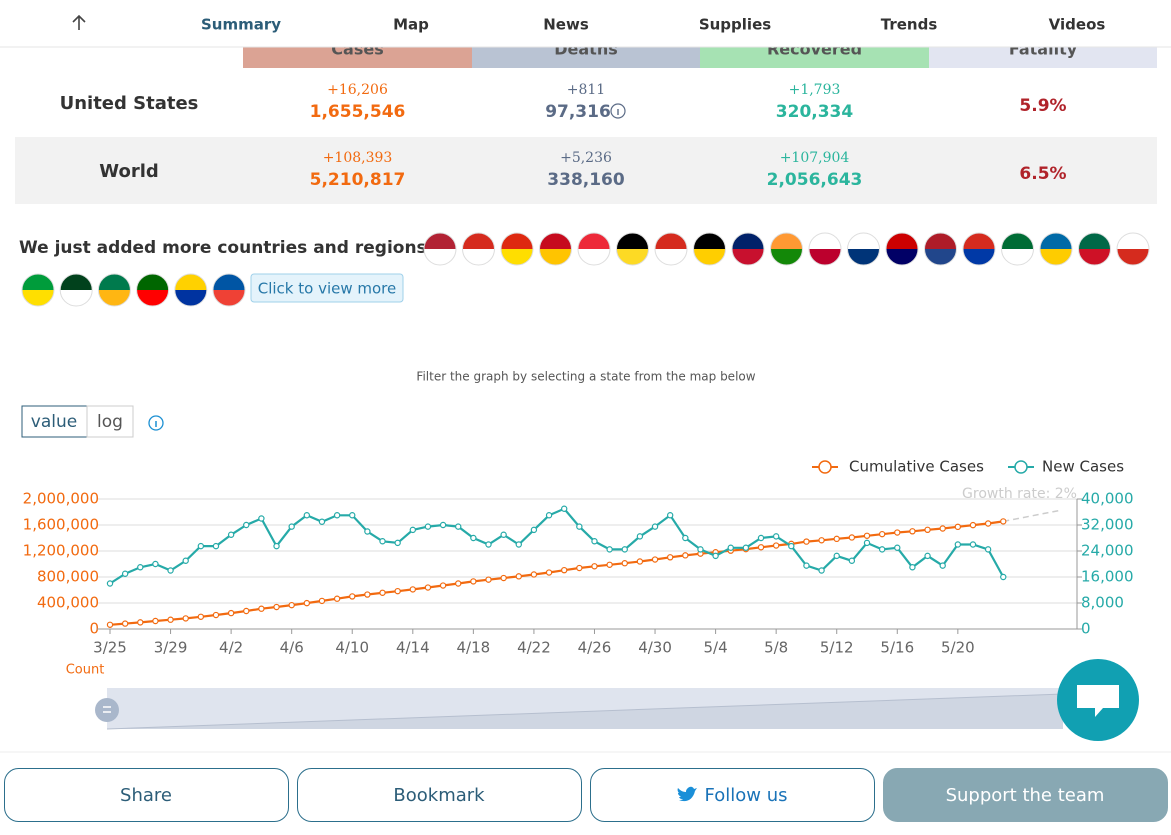  Describe the element at coordinates (129, 103) in the screenshot. I see `row-label: United States` at that location.